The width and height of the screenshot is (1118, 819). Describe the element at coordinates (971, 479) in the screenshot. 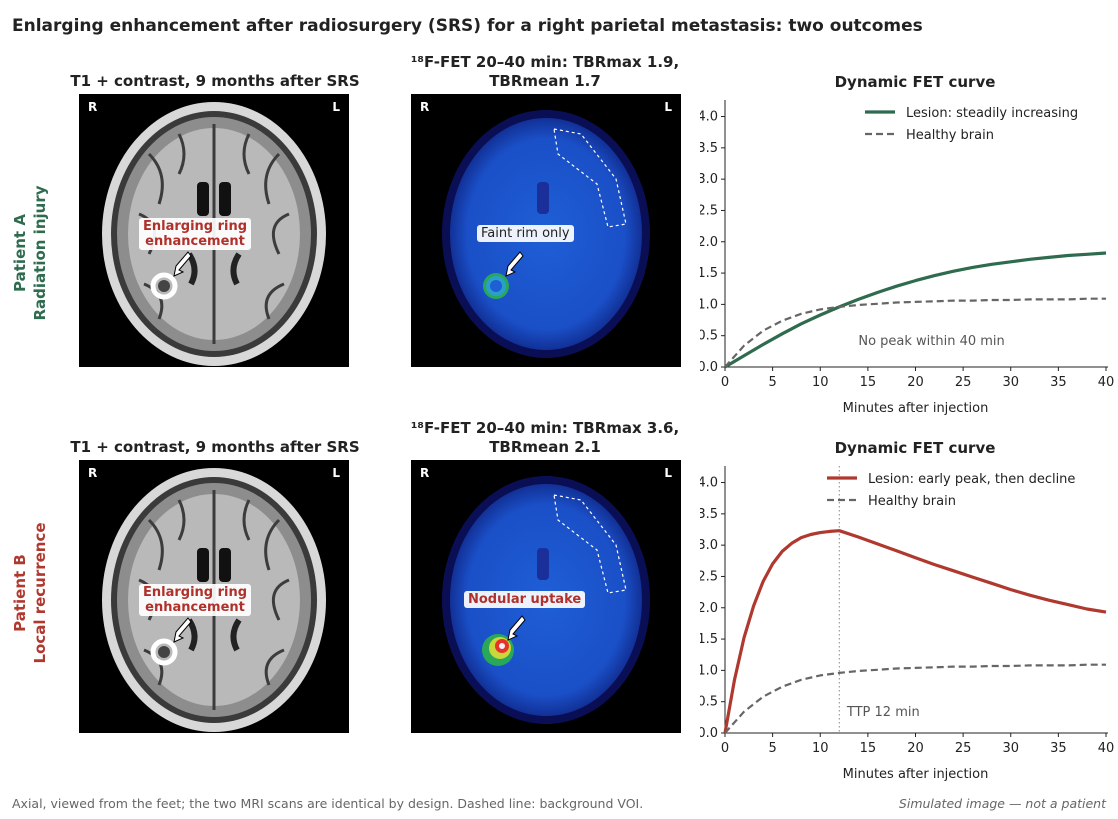

I see `legend-label: Lesion: early peak, then decline` at that location.